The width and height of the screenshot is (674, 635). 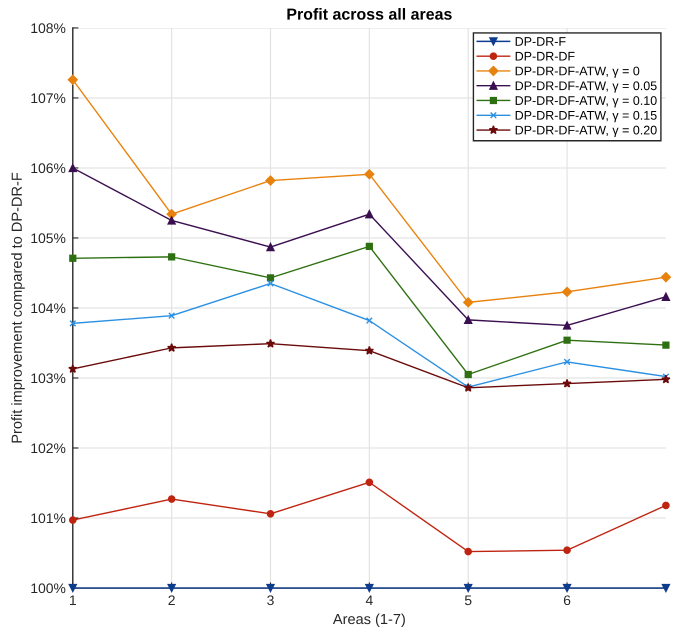 What do you see at coordinates (48, 588) in the screenshot?
I see `y-tick-label: 100%` at bounding box center [48, 588].